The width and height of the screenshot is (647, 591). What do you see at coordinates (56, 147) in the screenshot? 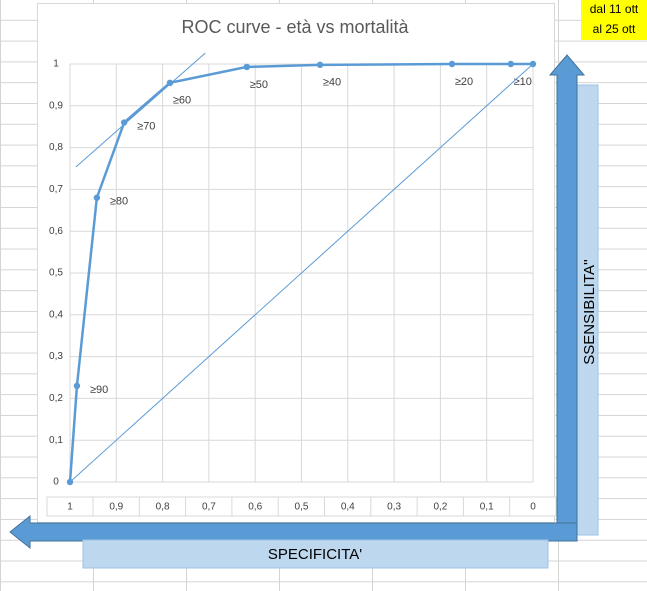
I see `y-tick-label: 0,8` at bounding box center [56, 147].